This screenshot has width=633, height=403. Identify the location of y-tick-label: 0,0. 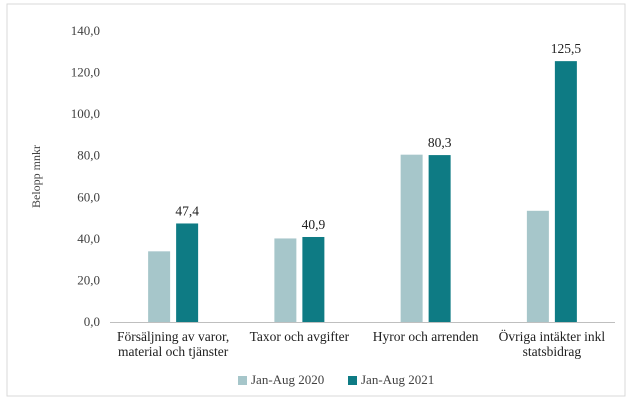
(92, 321).